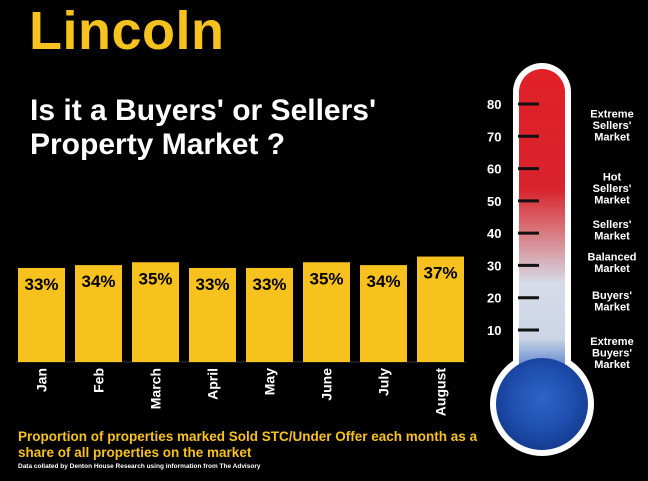 This screenshot has width=648, height=481. What do you see at coordinates (494, 330) in the screenshot?
I see `scale-label: 10` at bounding box center [494, 330].